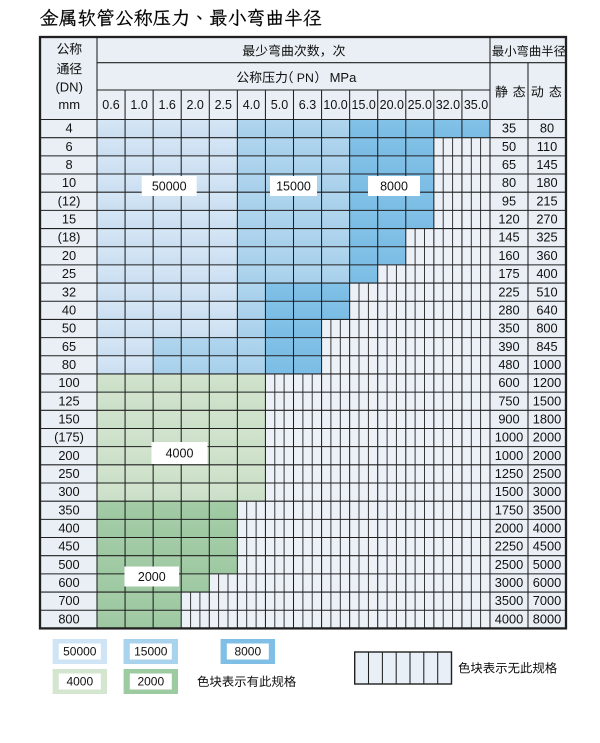 This screenshot has height=743, width=600. Describe the element at coordinates (69, 291) in the screenshot. I see `svg-text: 32` at that location.